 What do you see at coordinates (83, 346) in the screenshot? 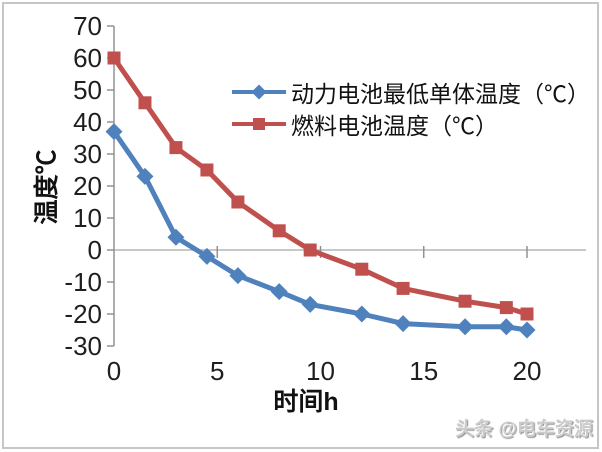
I see `y-tick-label: -30` at bounding box center [83, 346].